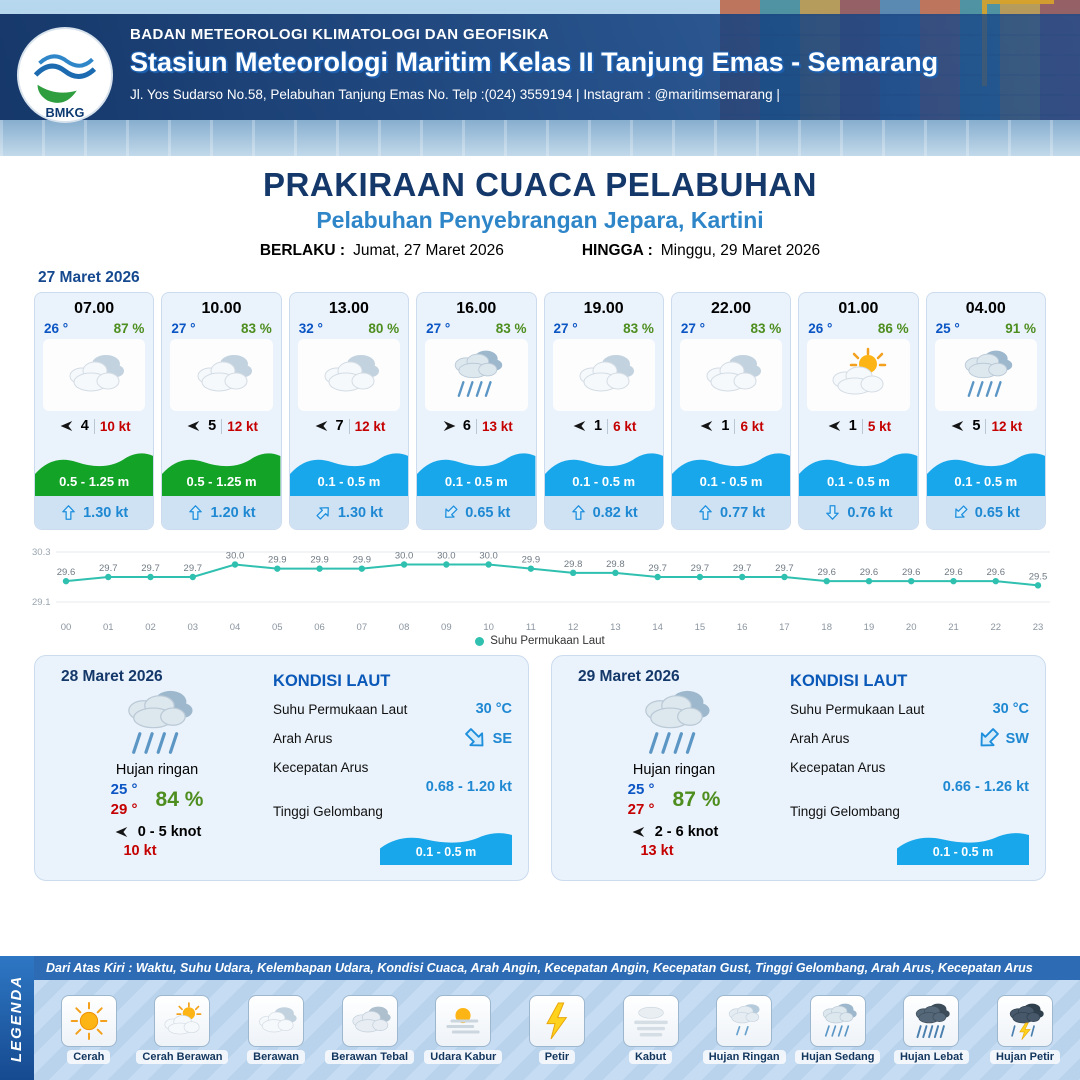 This screenshot has width=1080, height=1080. Describe the element at coordinates (740, 250) in the screenshot. I see `hingga-value: Minggu, 29 Maret 2026` at that location.